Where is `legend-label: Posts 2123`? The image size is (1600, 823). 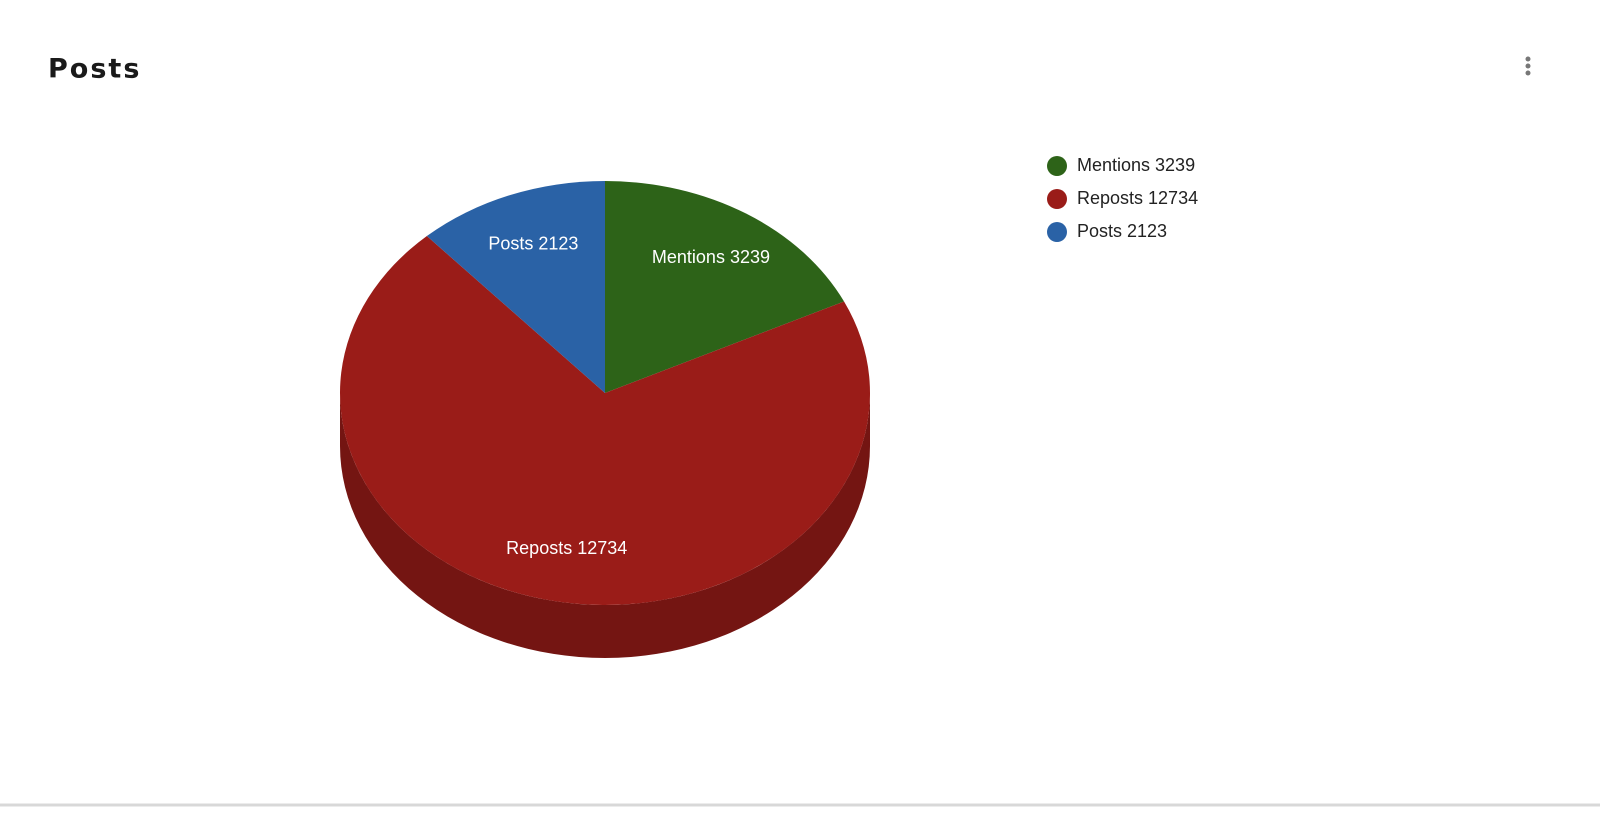
legend-label: Posts 2123 is located at coordinates (1122, 231).